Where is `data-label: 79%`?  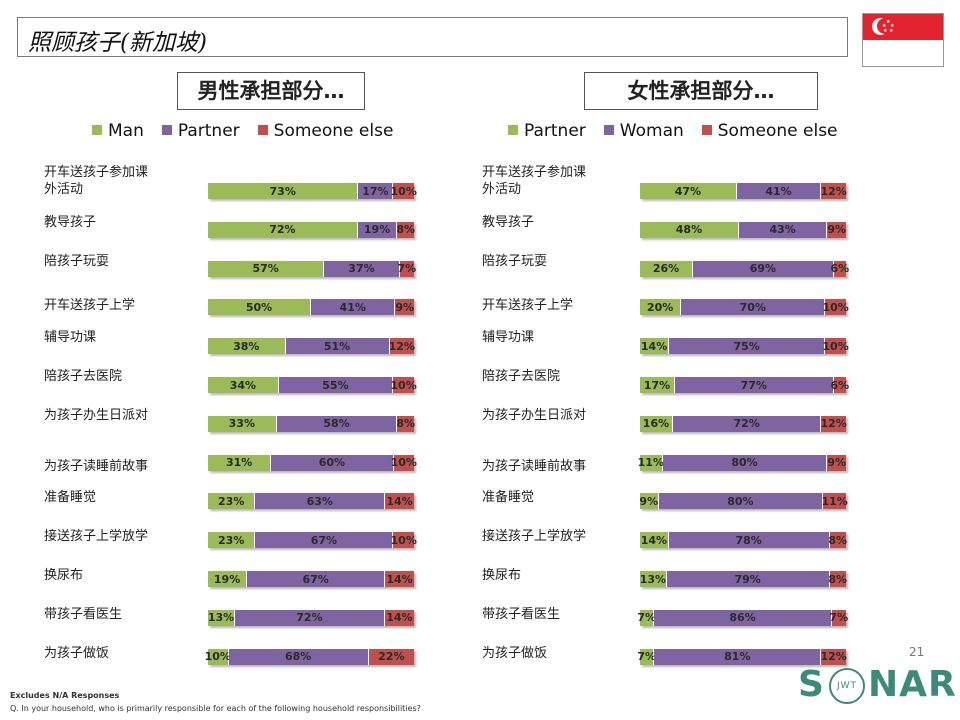 data-label: 79% is located at coordinates (747, 579).